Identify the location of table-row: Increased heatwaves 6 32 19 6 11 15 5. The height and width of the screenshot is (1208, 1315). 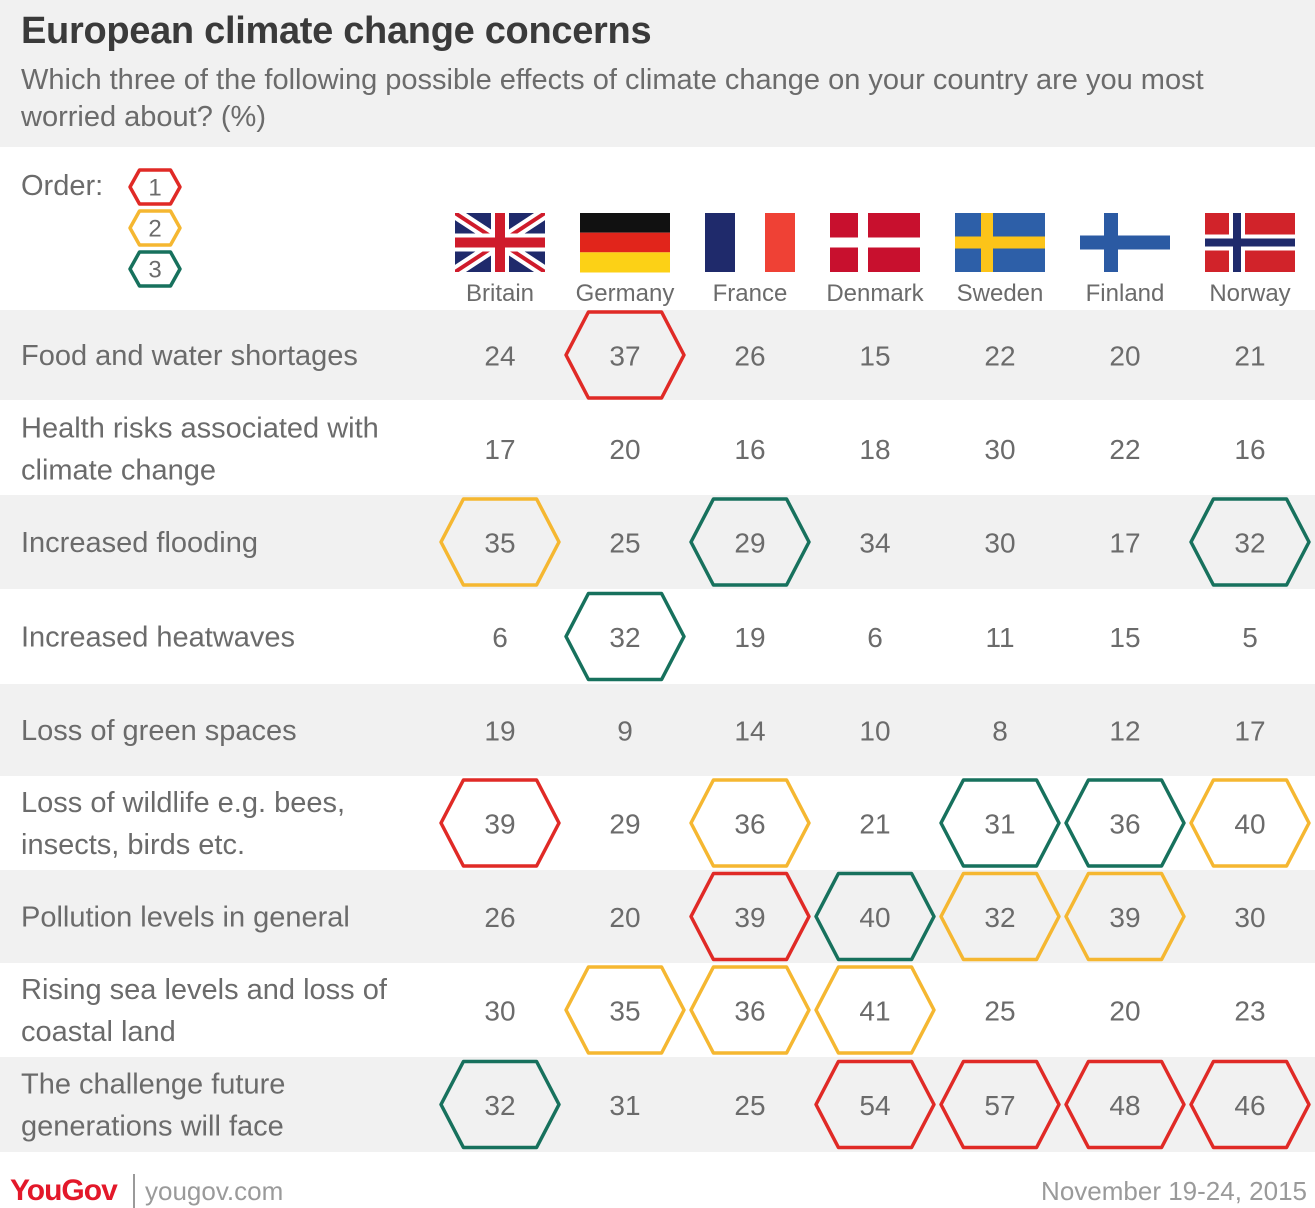
(639, 636).